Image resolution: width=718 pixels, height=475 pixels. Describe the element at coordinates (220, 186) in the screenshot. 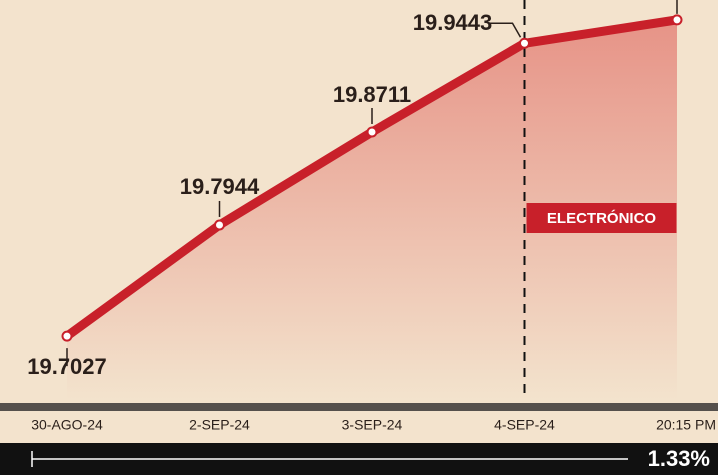

I see `data-label: 19.7944` at that location.